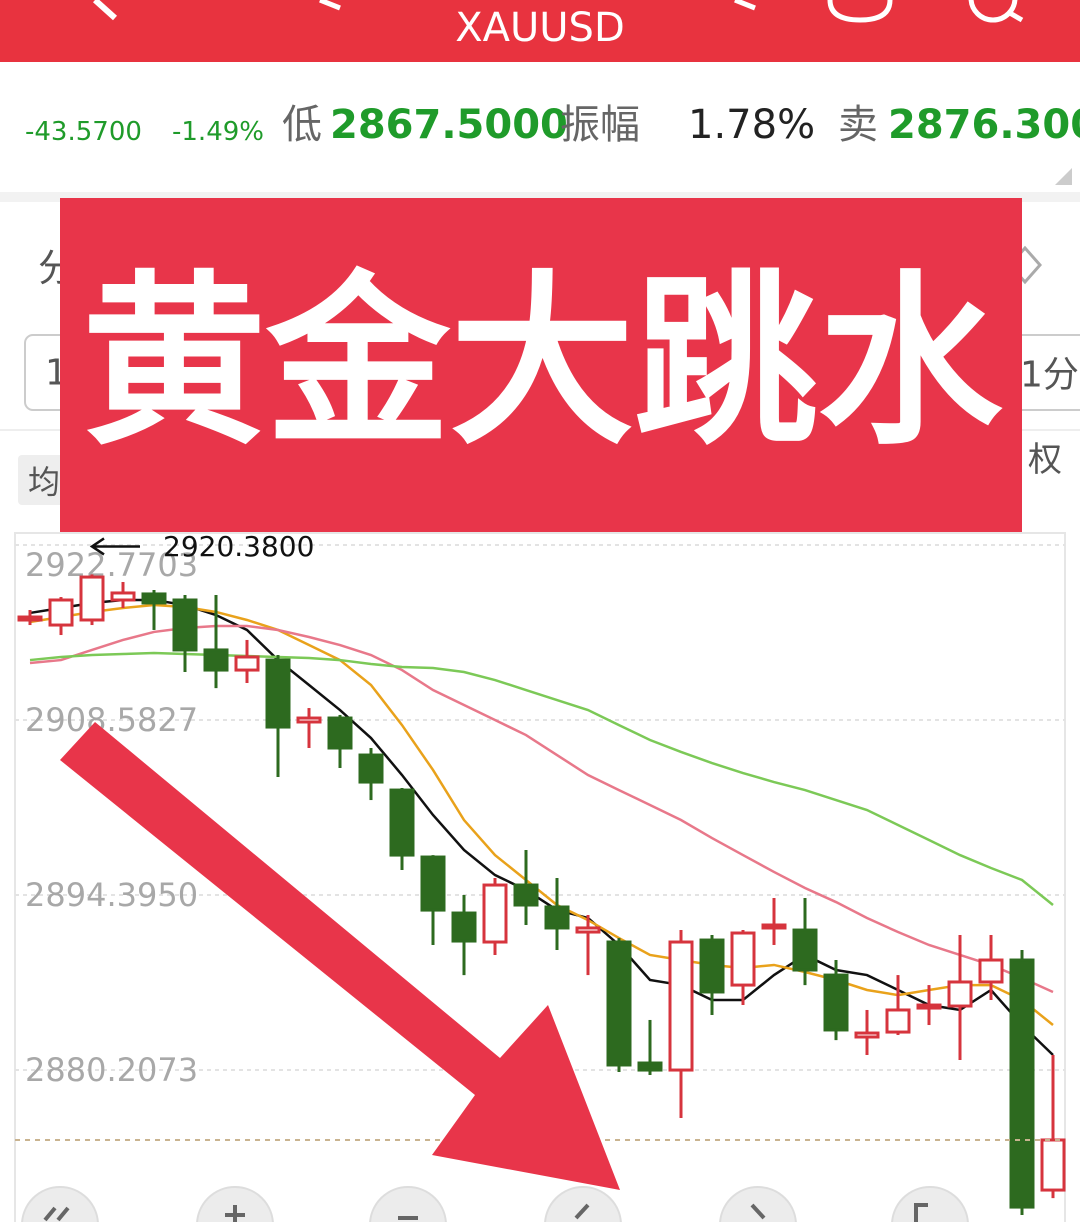 Image resolution: width=1080 pixels, height=1222 pixels. Describe the element at coordinates (408, 1204) in the screenshot. I see `button-zoom-out` at that location.